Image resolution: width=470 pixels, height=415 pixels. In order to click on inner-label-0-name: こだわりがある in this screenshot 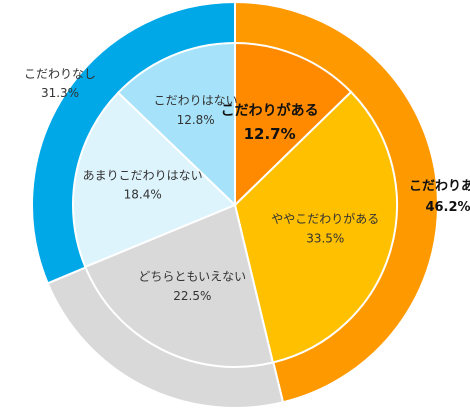, I will do `click(270, 110)`.